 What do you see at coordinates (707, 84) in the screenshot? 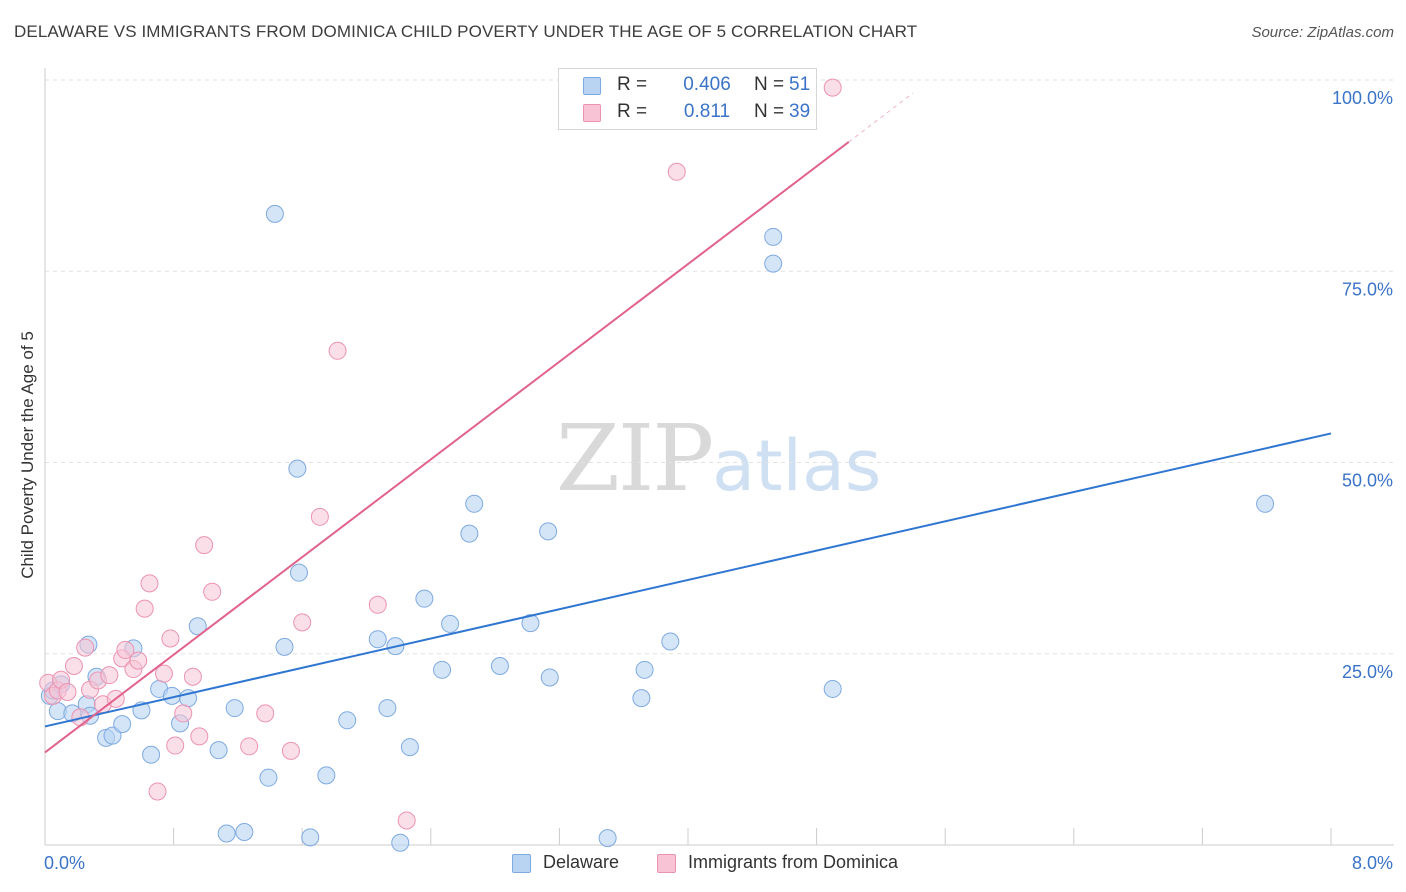
I see `r-value: 0.406` at bounding box center [707, 84].